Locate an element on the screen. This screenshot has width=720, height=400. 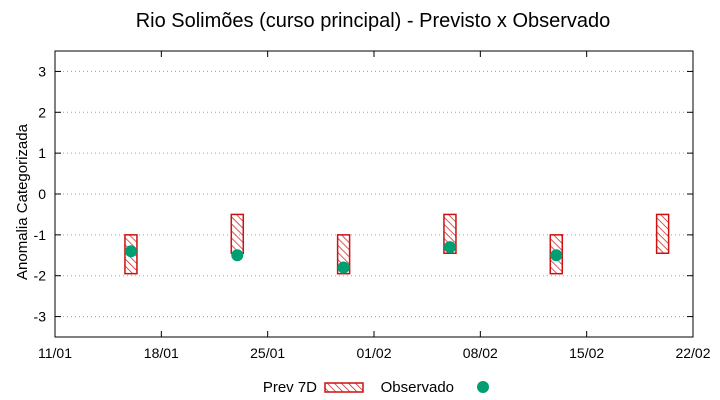
y-tick-label: 3 is located at coordinates (42, 71).